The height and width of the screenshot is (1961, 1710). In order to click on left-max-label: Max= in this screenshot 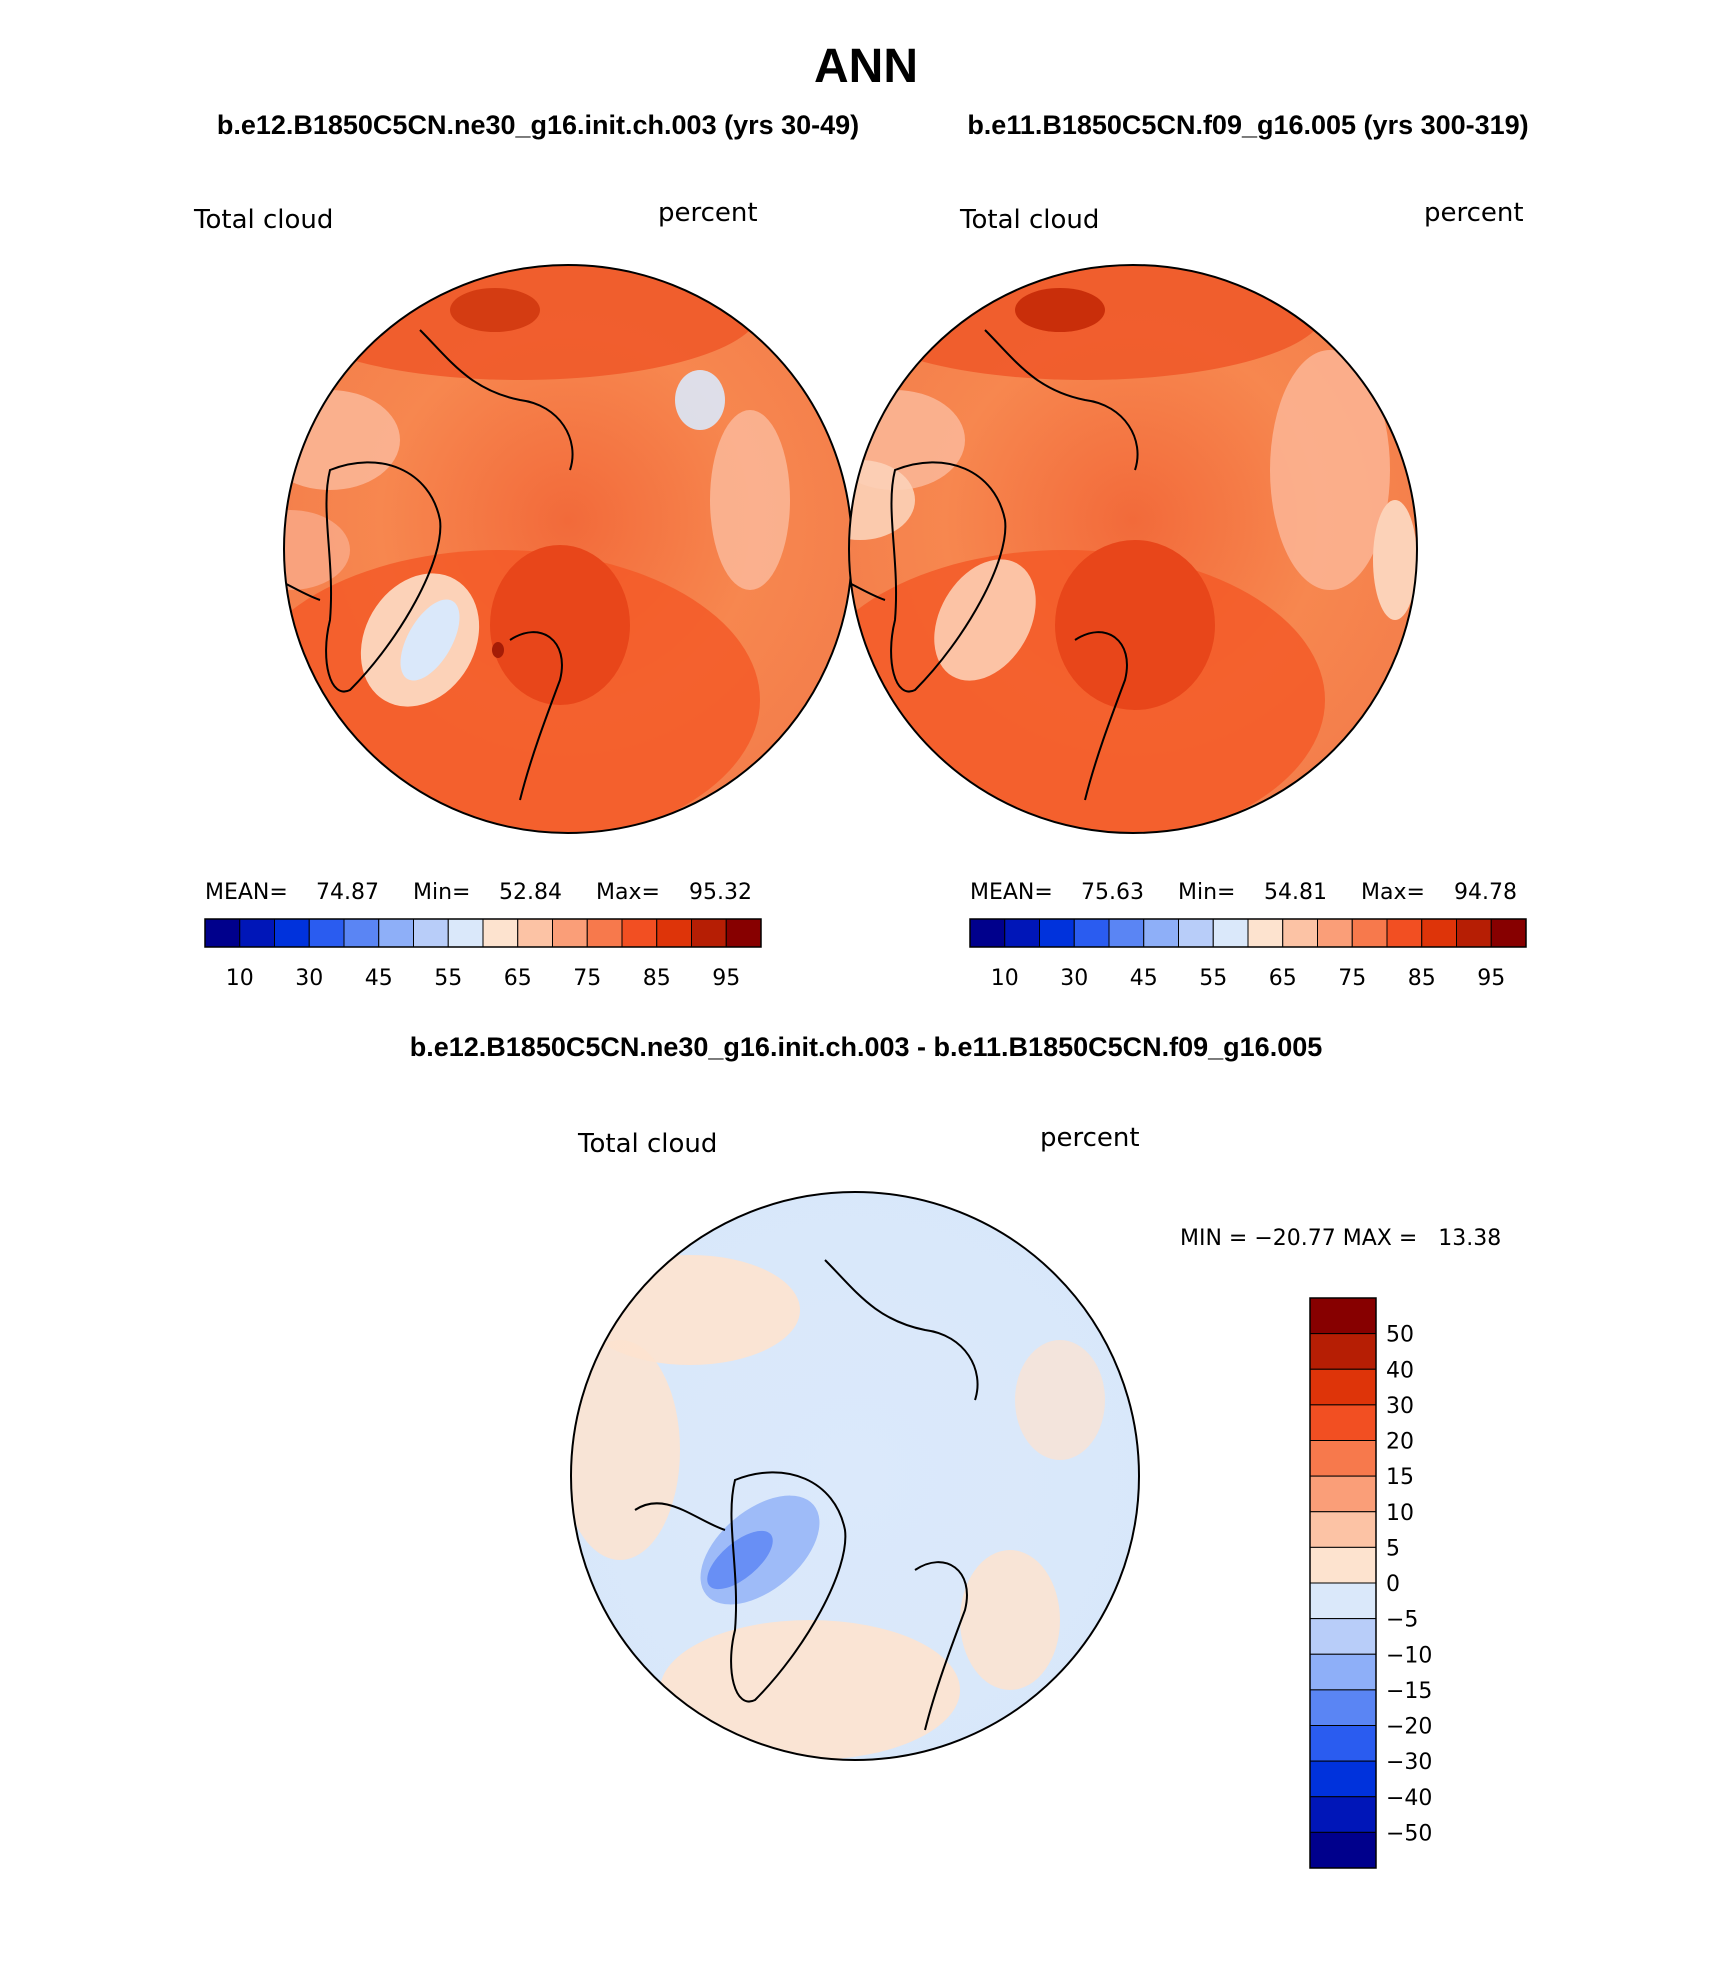, I will do `click(628, 892)`.